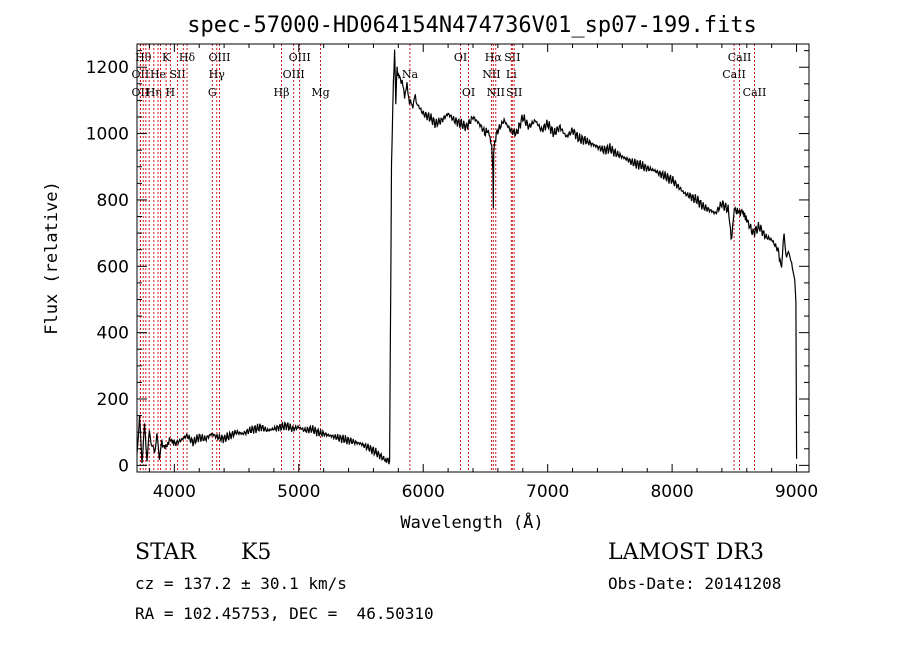 The width and height of the screenshot is (900, 649). What do you see at coordinates (52, 258) in the screenshot?
I see `y-axis-label: Flux (relative)` at bounding box center [52, 258].